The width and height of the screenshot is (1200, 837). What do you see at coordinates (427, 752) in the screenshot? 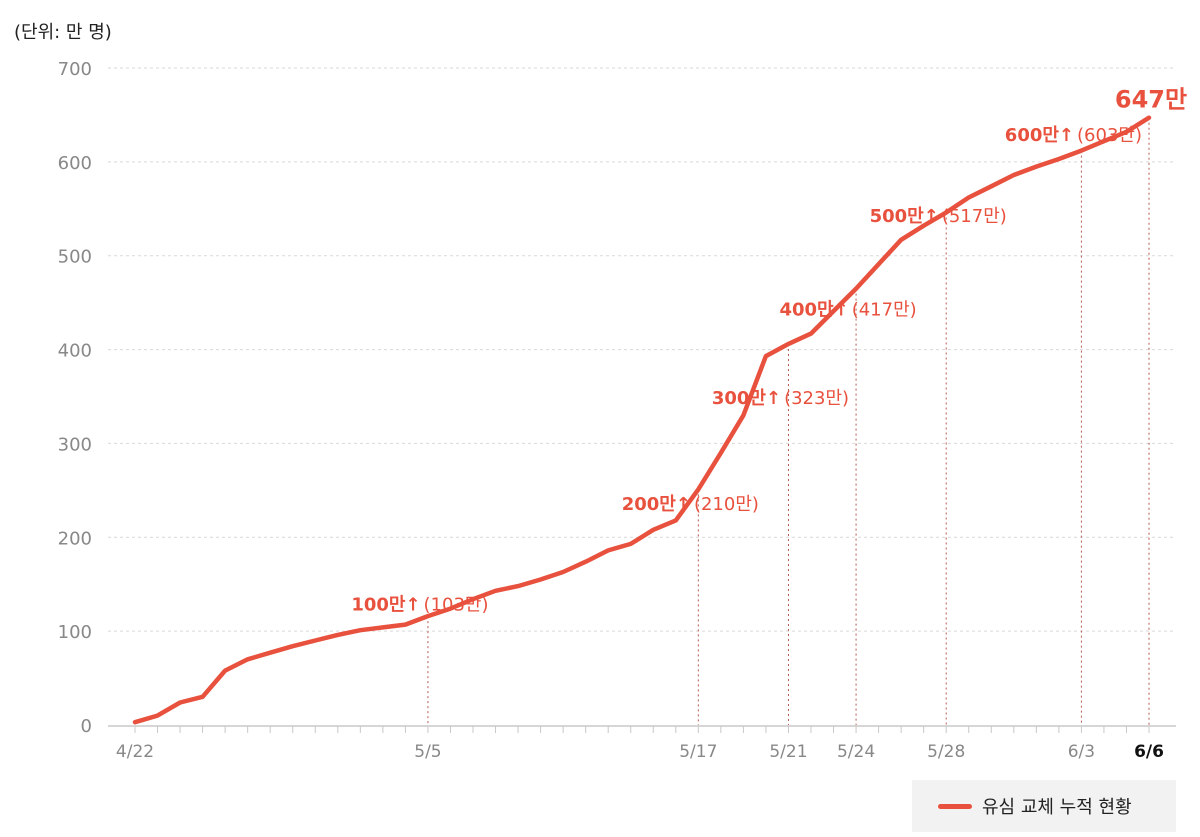
I see `x-tick-label: 5/5` at bounding box center [427, 752].